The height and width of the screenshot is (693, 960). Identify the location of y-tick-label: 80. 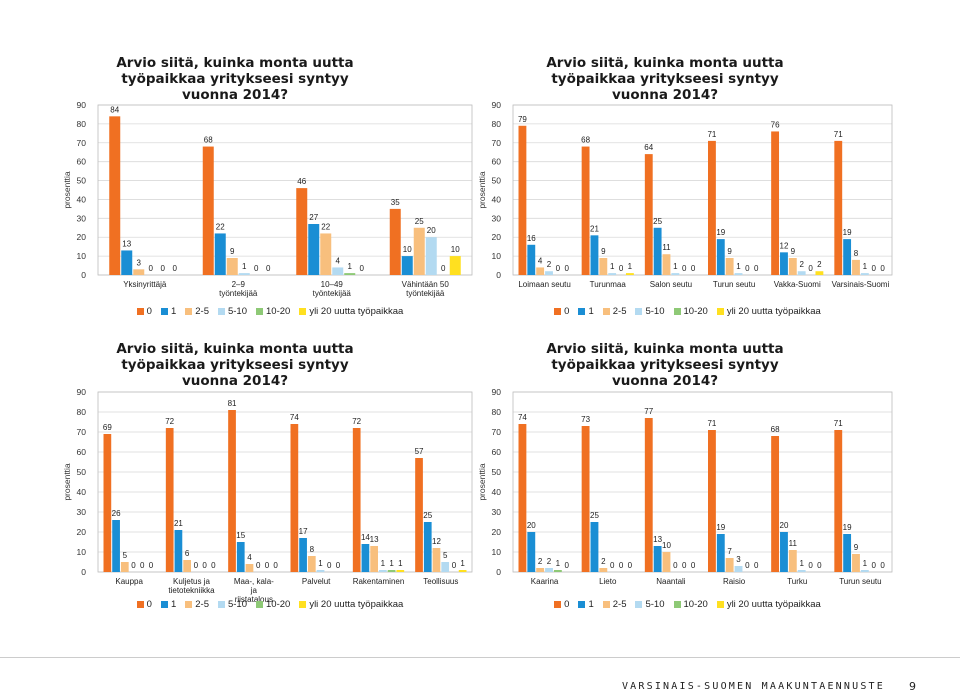
(82, 412).